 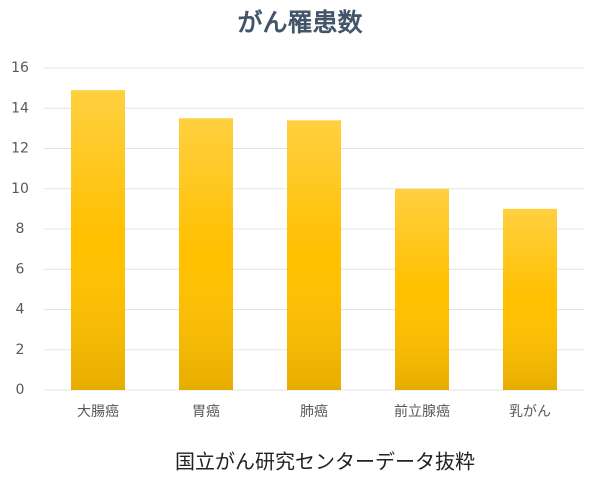 I want to click on y-tick-label: 12, so click(x=20, y=149).